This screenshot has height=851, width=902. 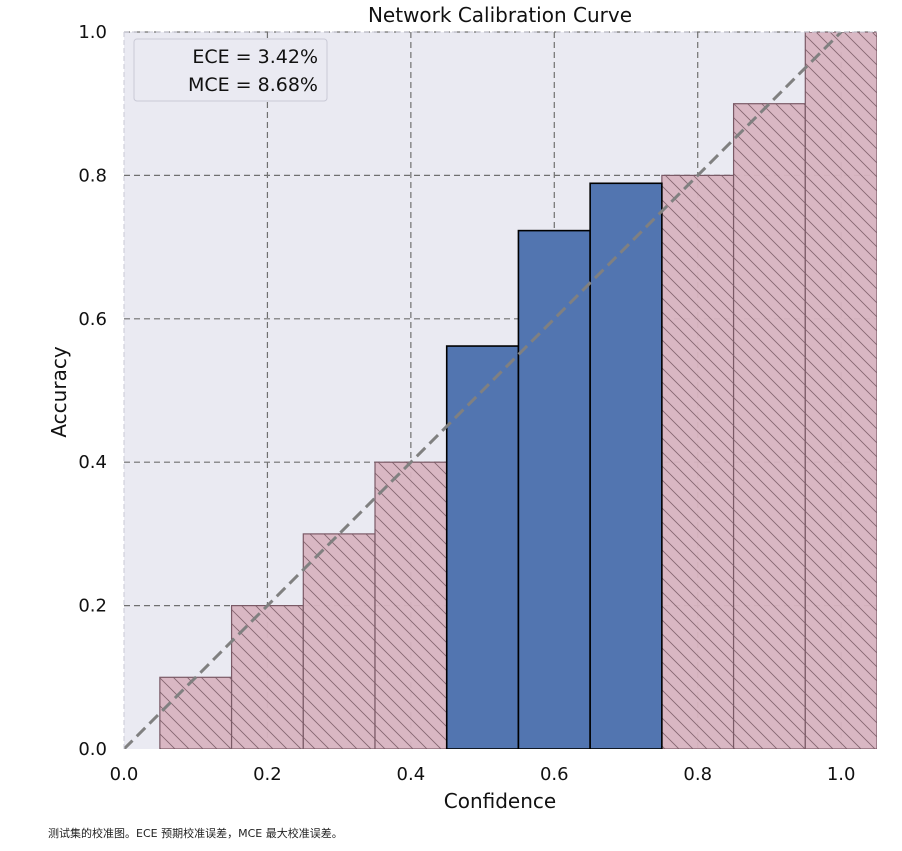 What do you see at coordinates (554, 774) in the screenshot?
I see `x-tick-label: 0.6` at bounding box center [554, 774].